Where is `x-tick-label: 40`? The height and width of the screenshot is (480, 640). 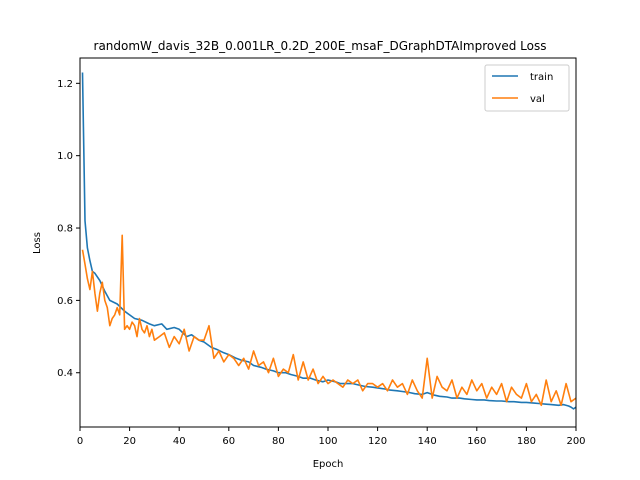
x-tick-label: 40 is located at coordinates (179, 441).